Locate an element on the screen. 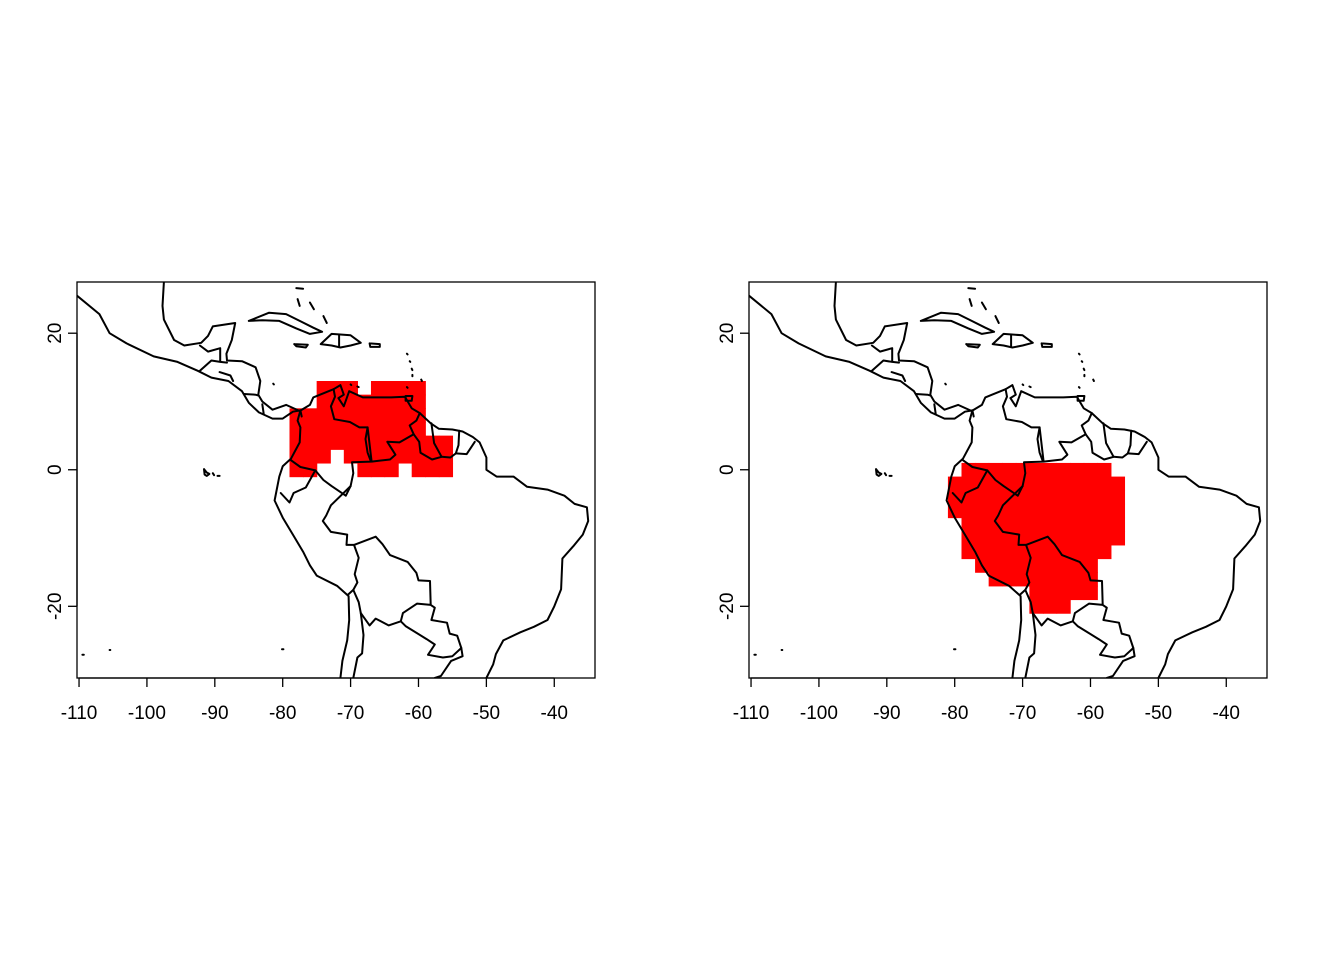 Image resolution: width=1344 pixels, height=960 pixels. x-tick-label: -50 is located at coordinates (1158, 713).